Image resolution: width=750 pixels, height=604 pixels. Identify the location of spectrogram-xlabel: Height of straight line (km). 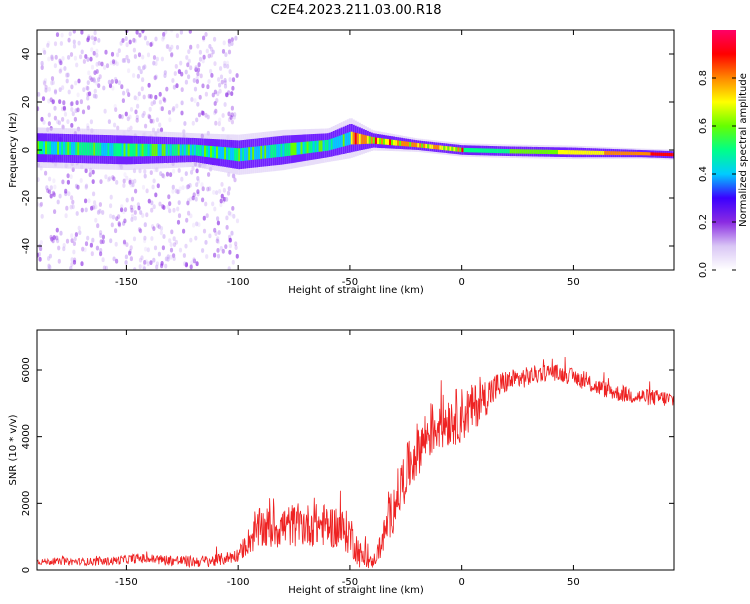
(356, 290).